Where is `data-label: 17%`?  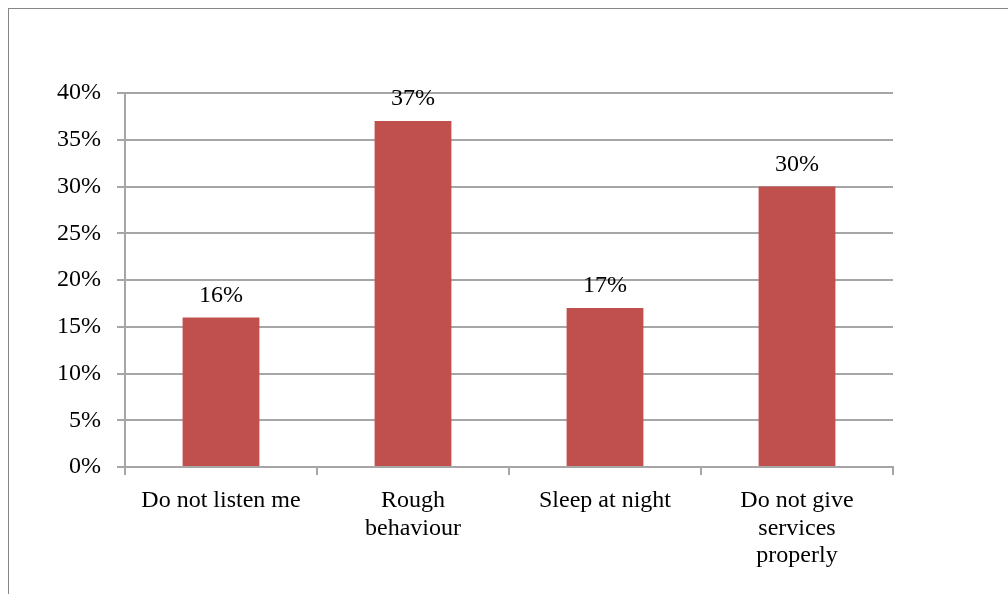
data-label: 17% is located at coordinates (605, 284).